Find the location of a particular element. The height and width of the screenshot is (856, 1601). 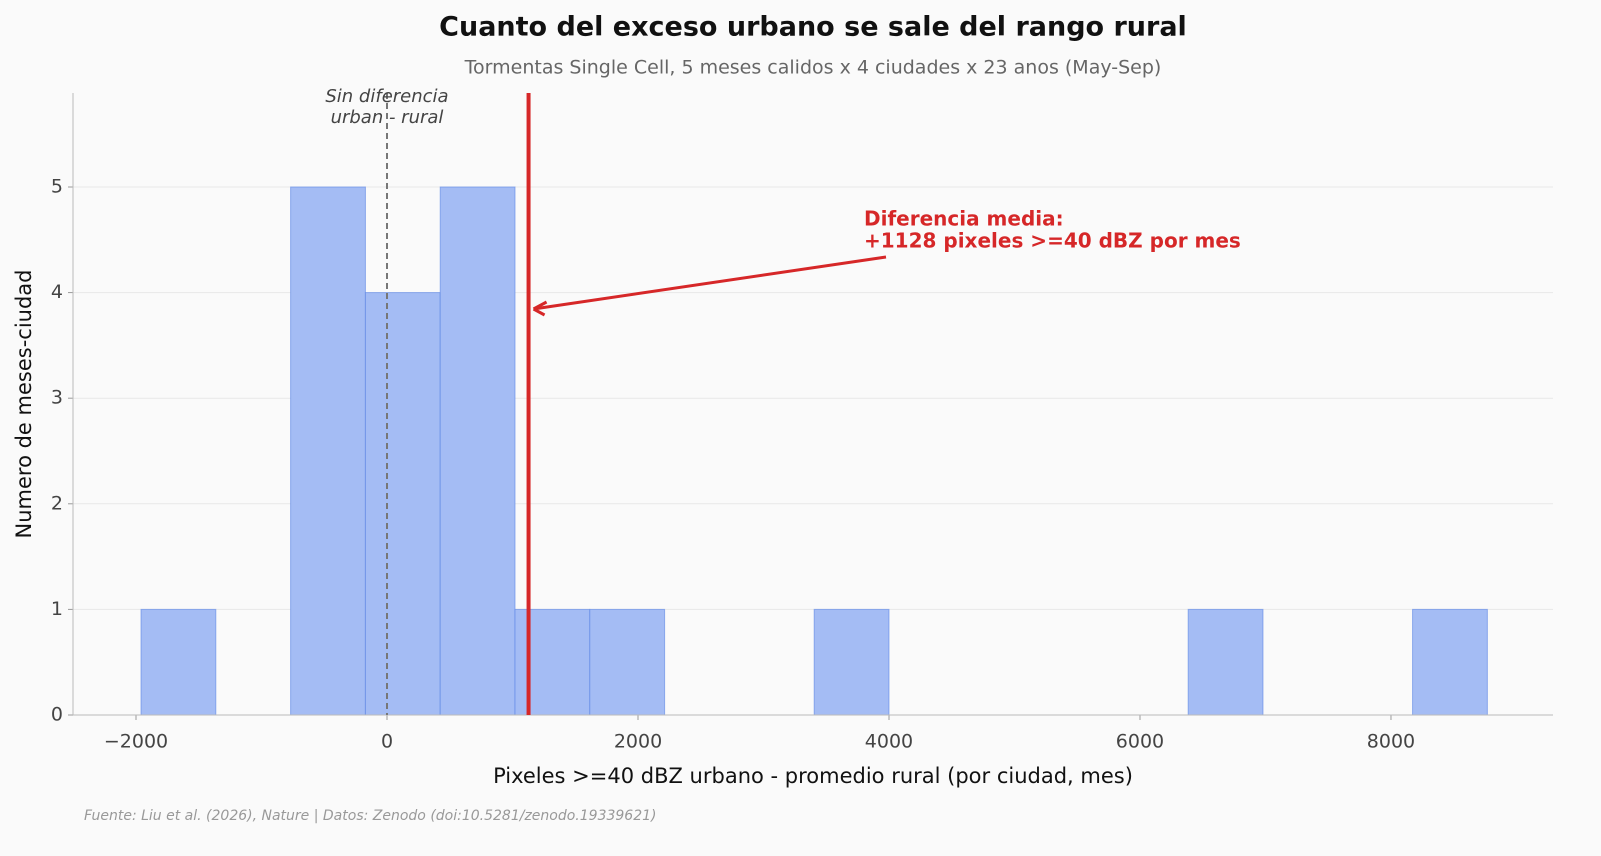

y-tick-label: 2 is located at coordinates (57, 503).